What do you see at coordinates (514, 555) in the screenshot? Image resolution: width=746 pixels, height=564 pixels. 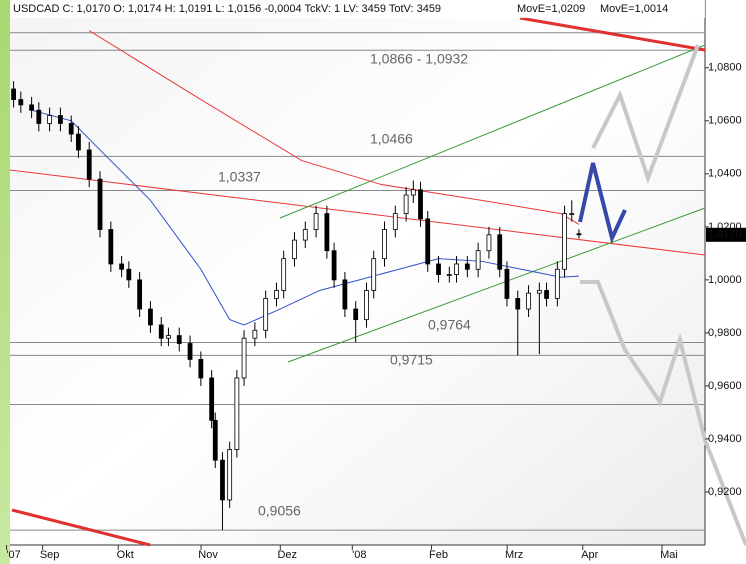 I see `x-tick-label: Mrz` at bounding box center [514, 555].